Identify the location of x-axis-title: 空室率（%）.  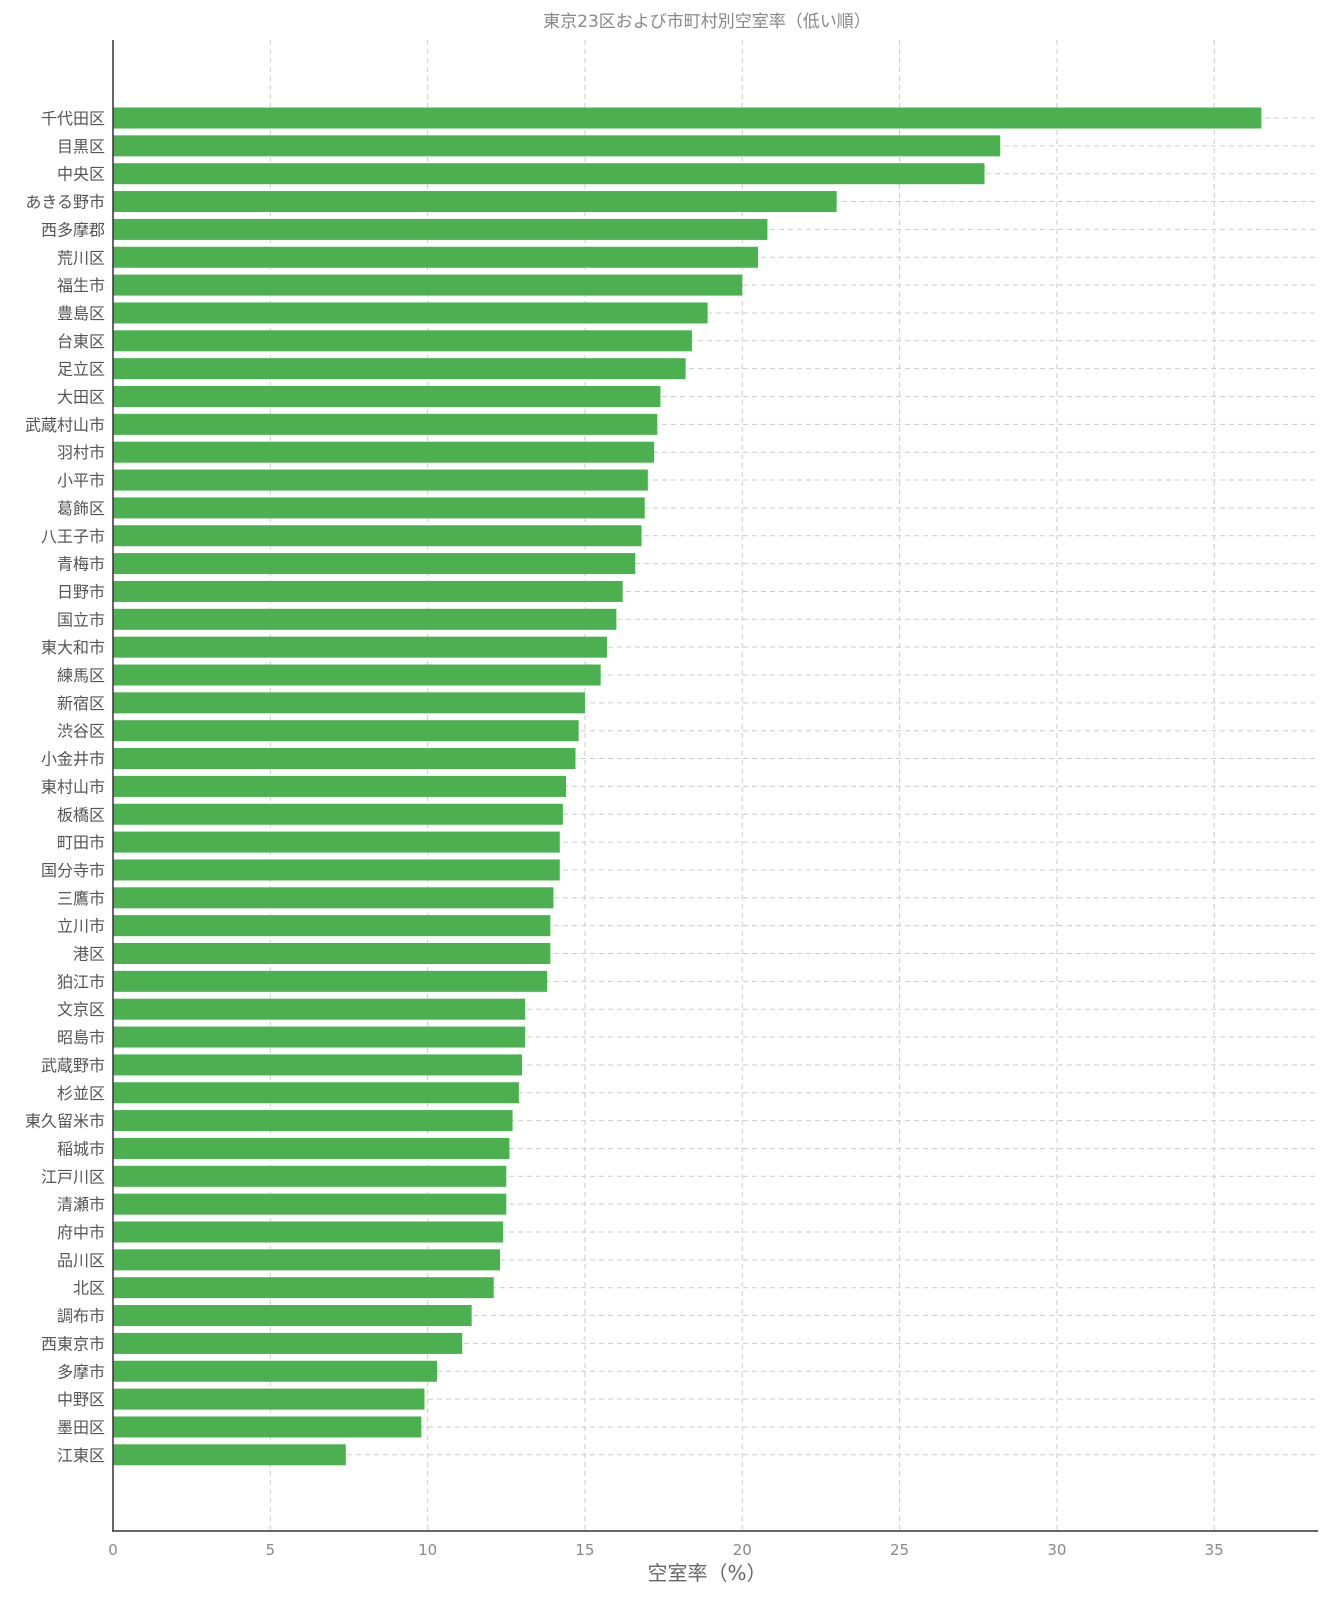
(706, 1573).